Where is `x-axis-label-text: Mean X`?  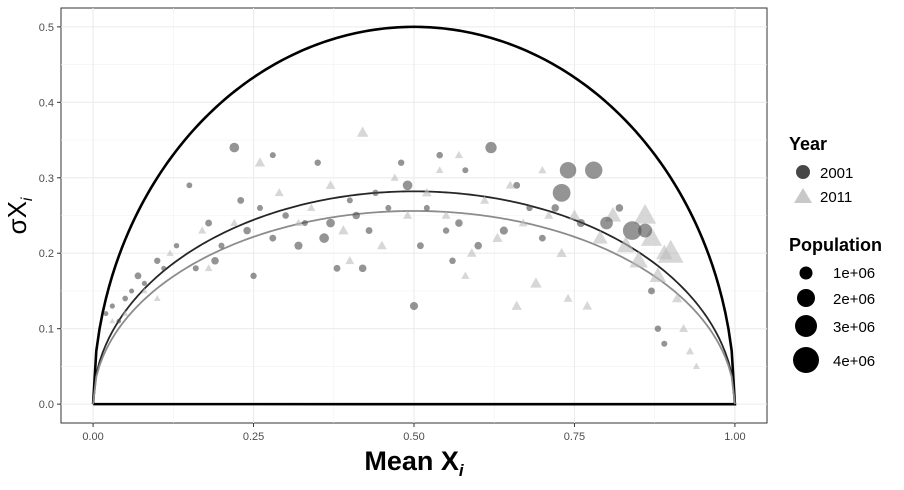 x-axis-label-text: Mean X is located at coordinates (411, 461).